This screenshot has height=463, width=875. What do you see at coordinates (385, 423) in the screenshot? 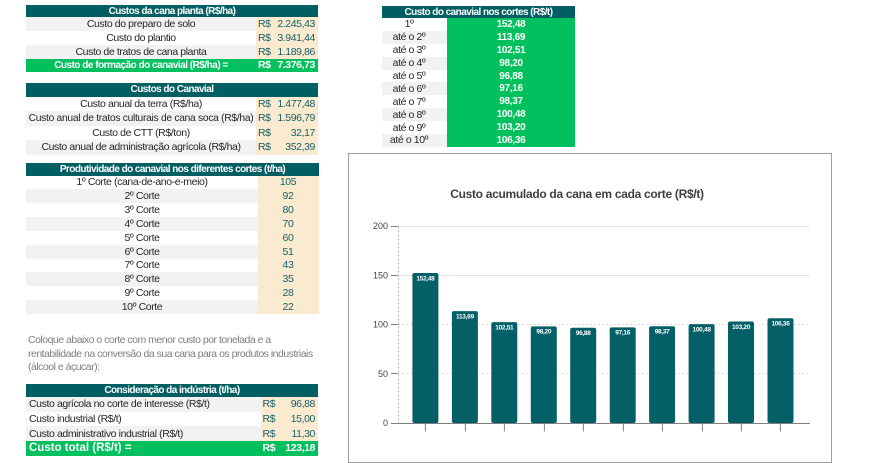
I see `svg-text: 0` at bounding box center [385, 423].